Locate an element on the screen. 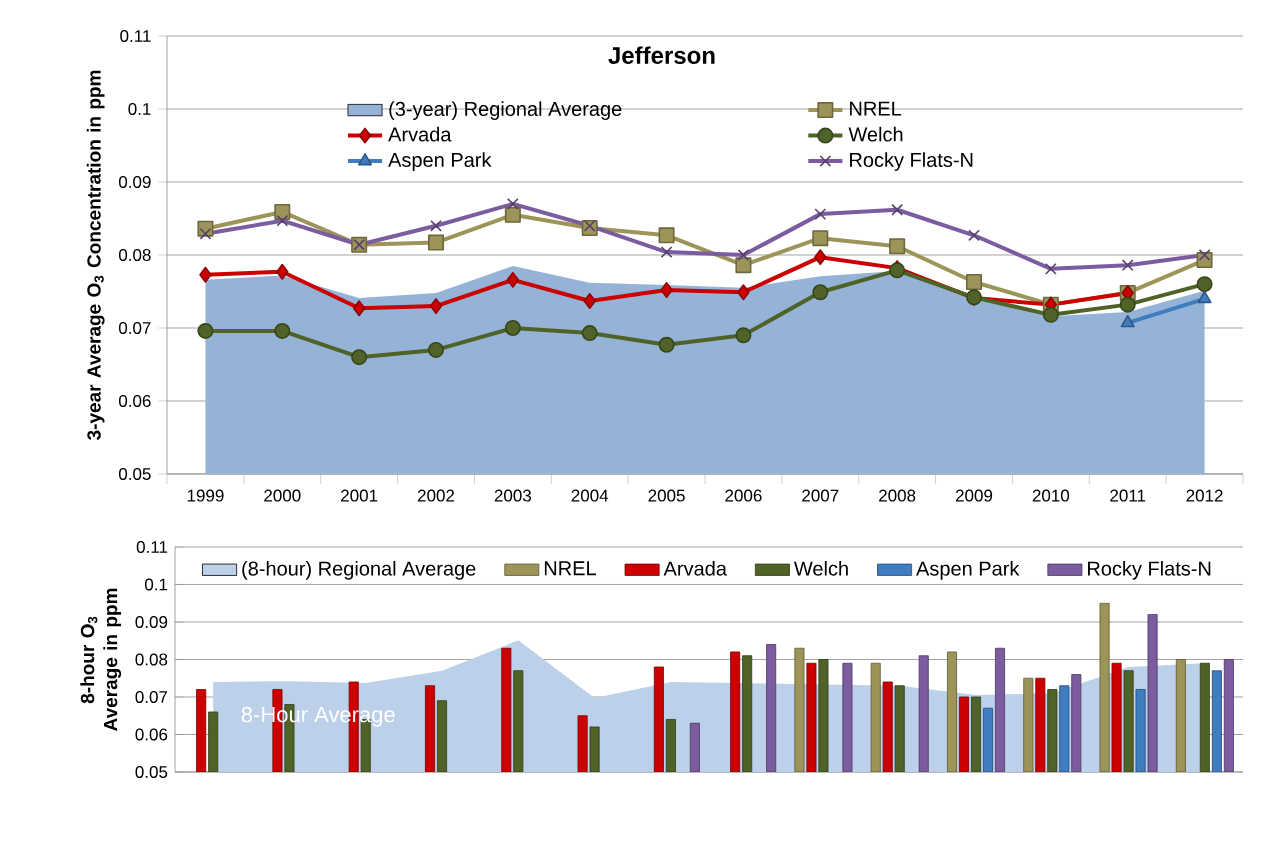 This screenshot has width=1279, height=845. x-tick-label: 2010 is located at coordinates (1051, 495).